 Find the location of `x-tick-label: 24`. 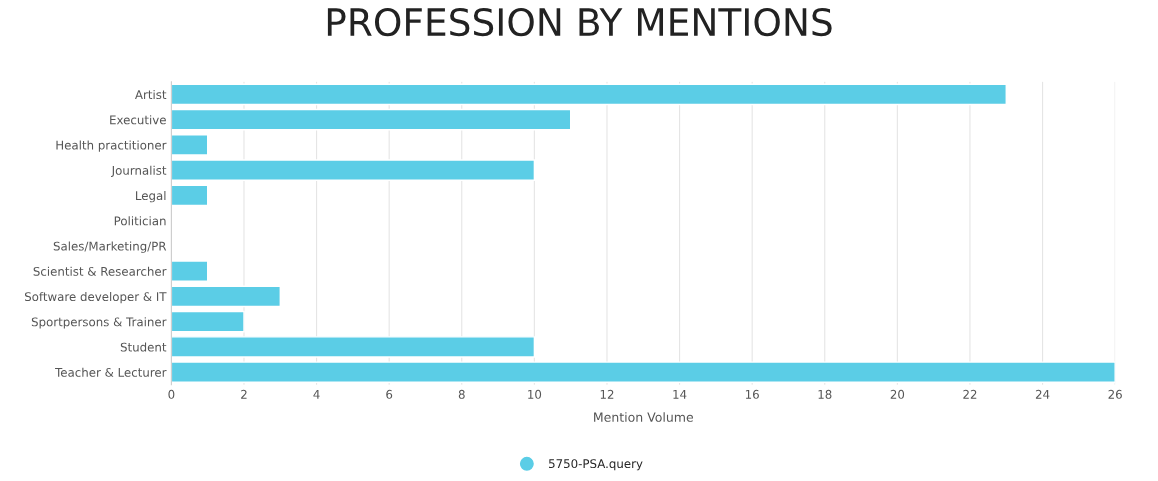

x-tick-label: 24 is located at coordinates (1042, 394).